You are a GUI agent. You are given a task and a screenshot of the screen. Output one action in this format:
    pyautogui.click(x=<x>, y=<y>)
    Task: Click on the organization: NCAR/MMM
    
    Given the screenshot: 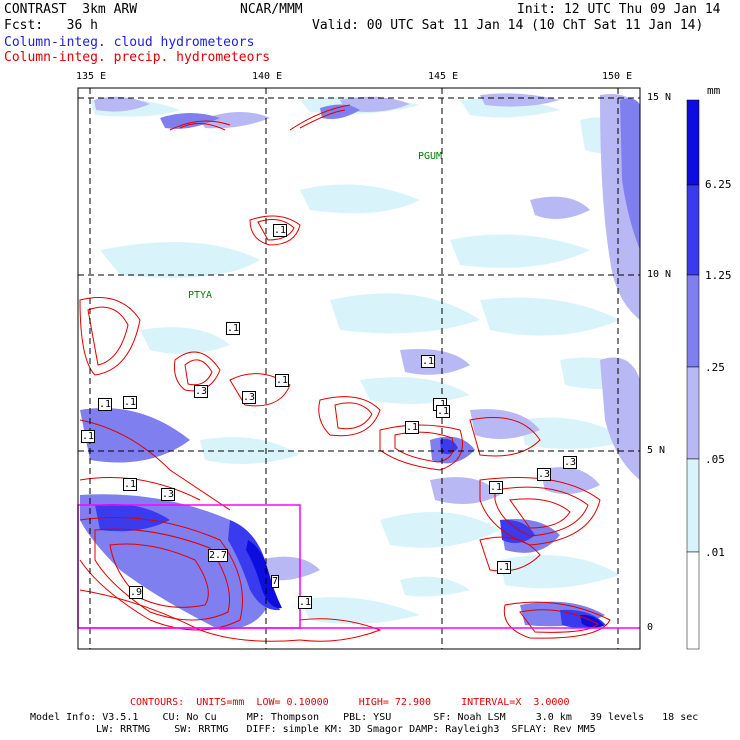 What is the action you would take?
    pyautogui.click(x=271, y=9)
    